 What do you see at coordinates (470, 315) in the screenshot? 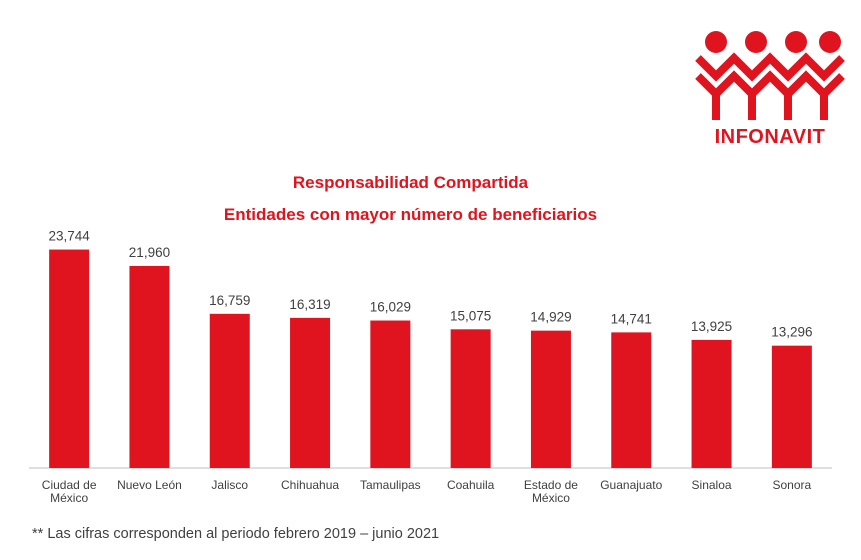
I see `data-label: 15,075` at bounding box center [470, 315].